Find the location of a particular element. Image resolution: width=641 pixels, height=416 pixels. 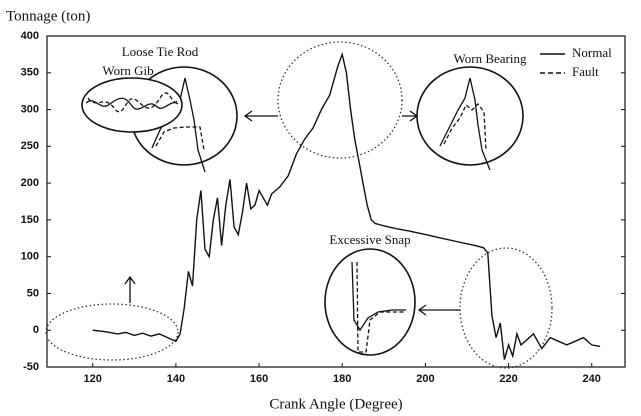

inset-excessive-snap is located at coordinates (370, 302).